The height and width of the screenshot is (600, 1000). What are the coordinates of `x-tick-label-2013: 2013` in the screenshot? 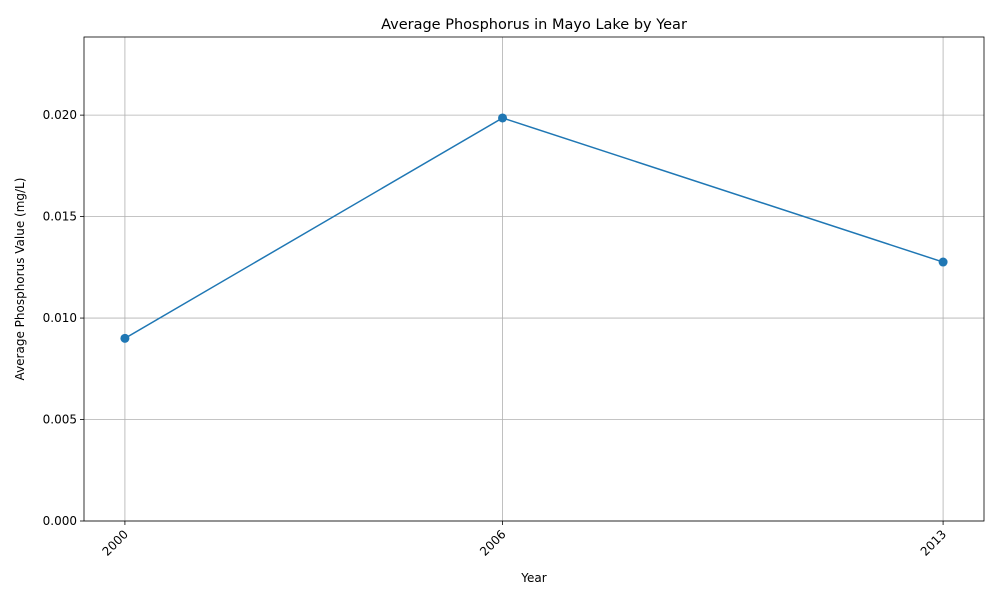 It's located at (933, 542).